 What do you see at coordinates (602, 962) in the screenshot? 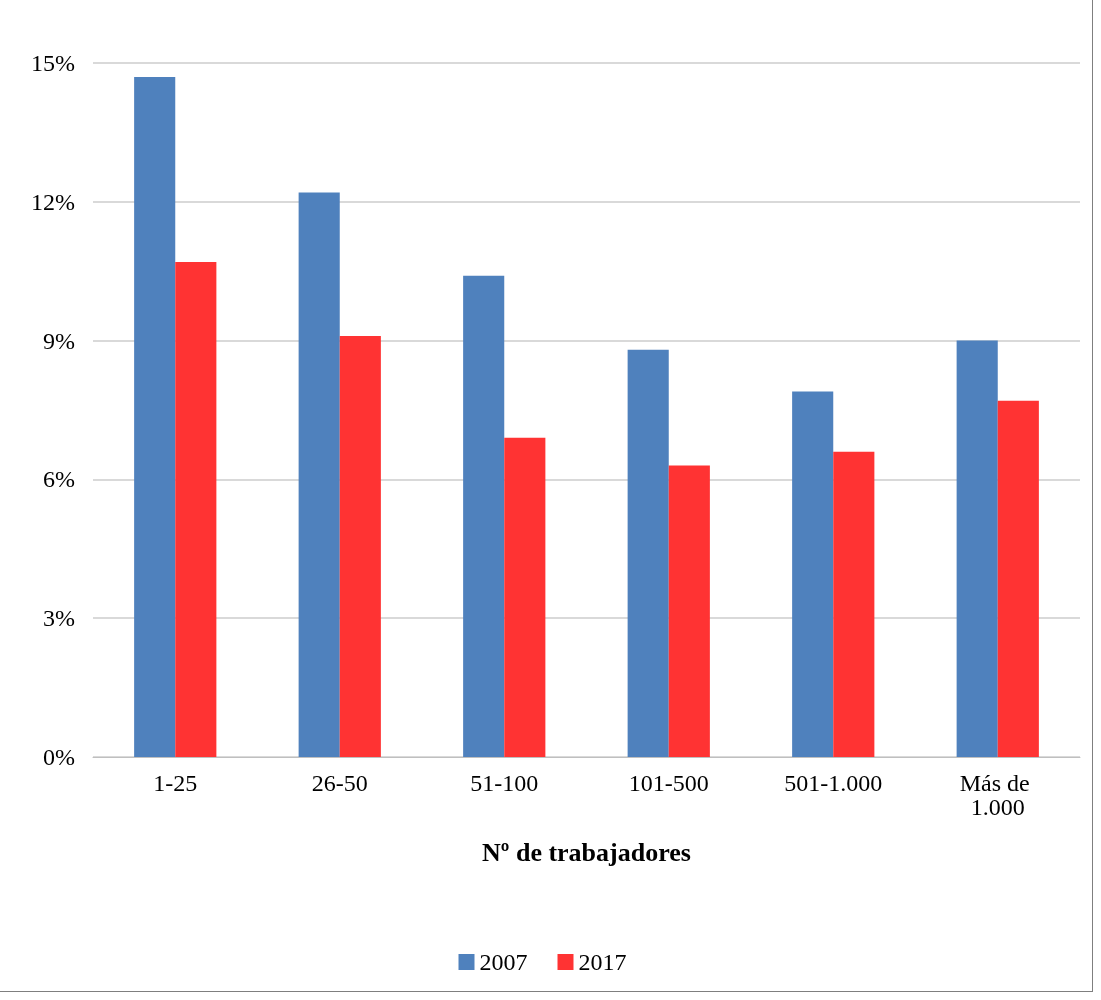
I see `legend-label: 2017` at bounding box center [602, 962].